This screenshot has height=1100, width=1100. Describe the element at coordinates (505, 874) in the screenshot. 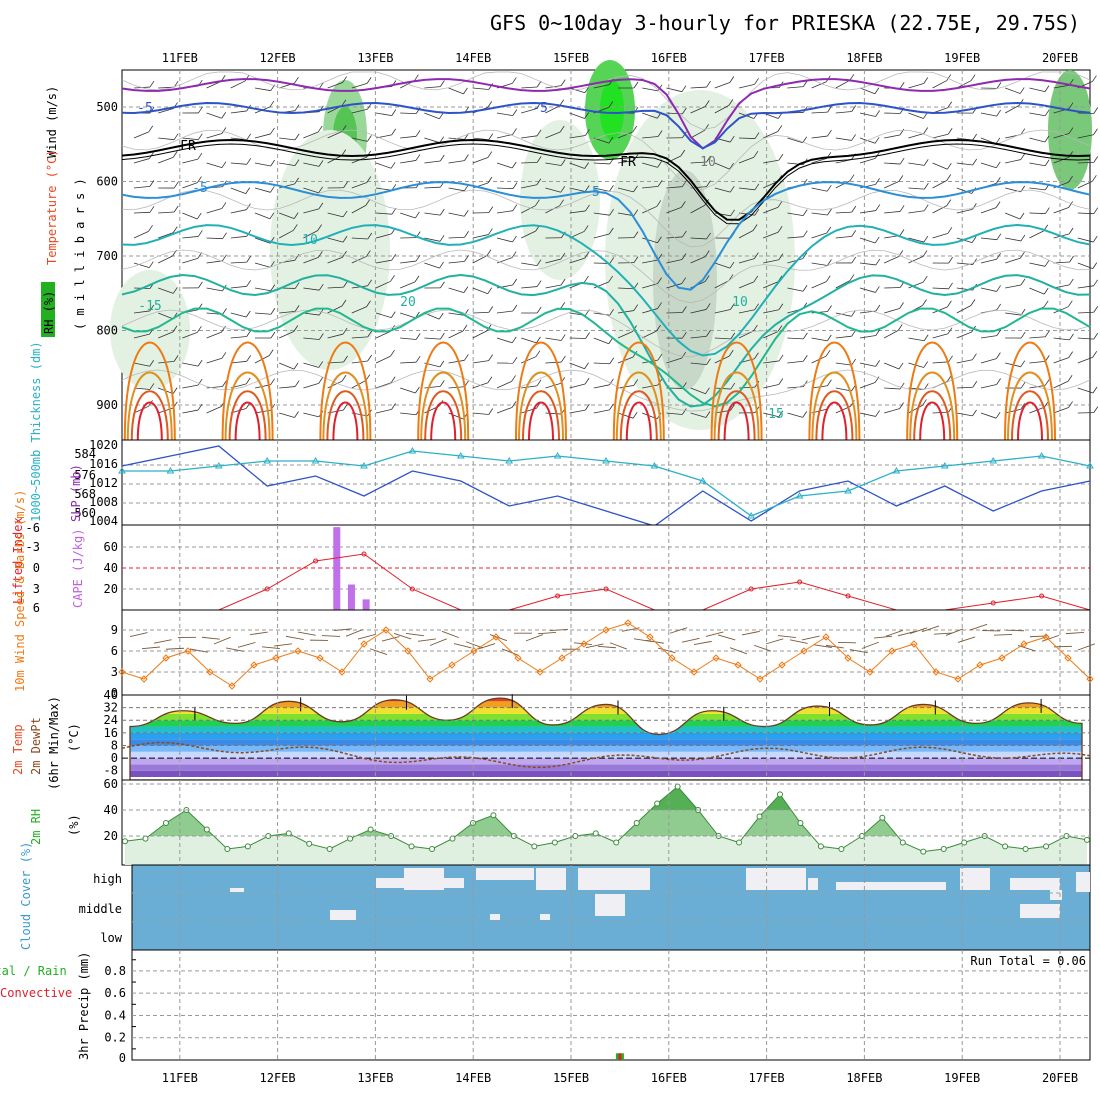

I see `clear-sky-cell` at that location.